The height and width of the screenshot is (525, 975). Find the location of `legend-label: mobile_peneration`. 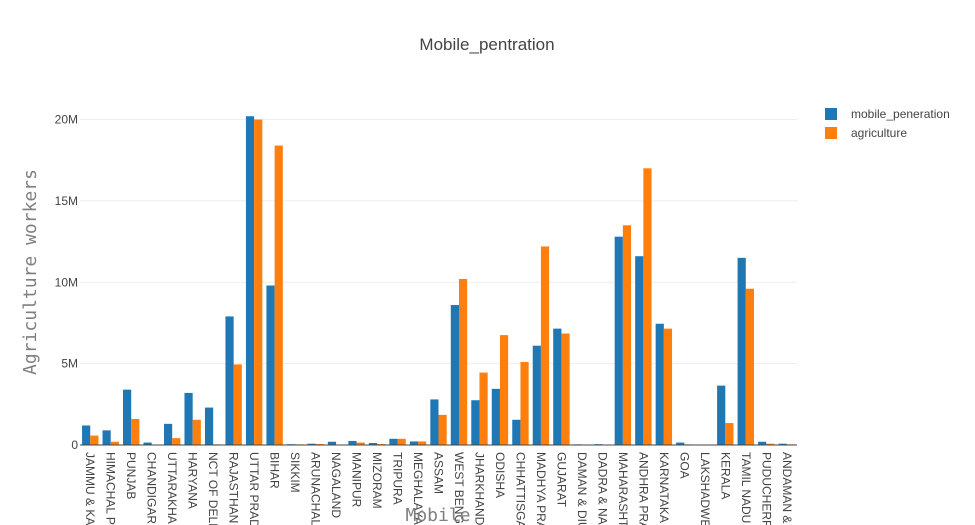

legend-label: mobile_peneration is located at coordinates (900, 114).